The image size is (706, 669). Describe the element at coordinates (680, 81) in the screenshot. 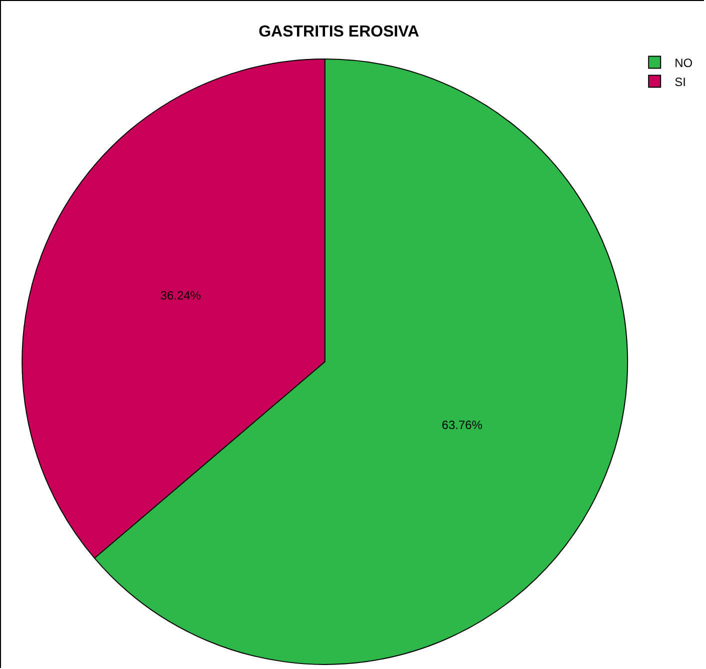

I see `legend-label: SI` at that location.